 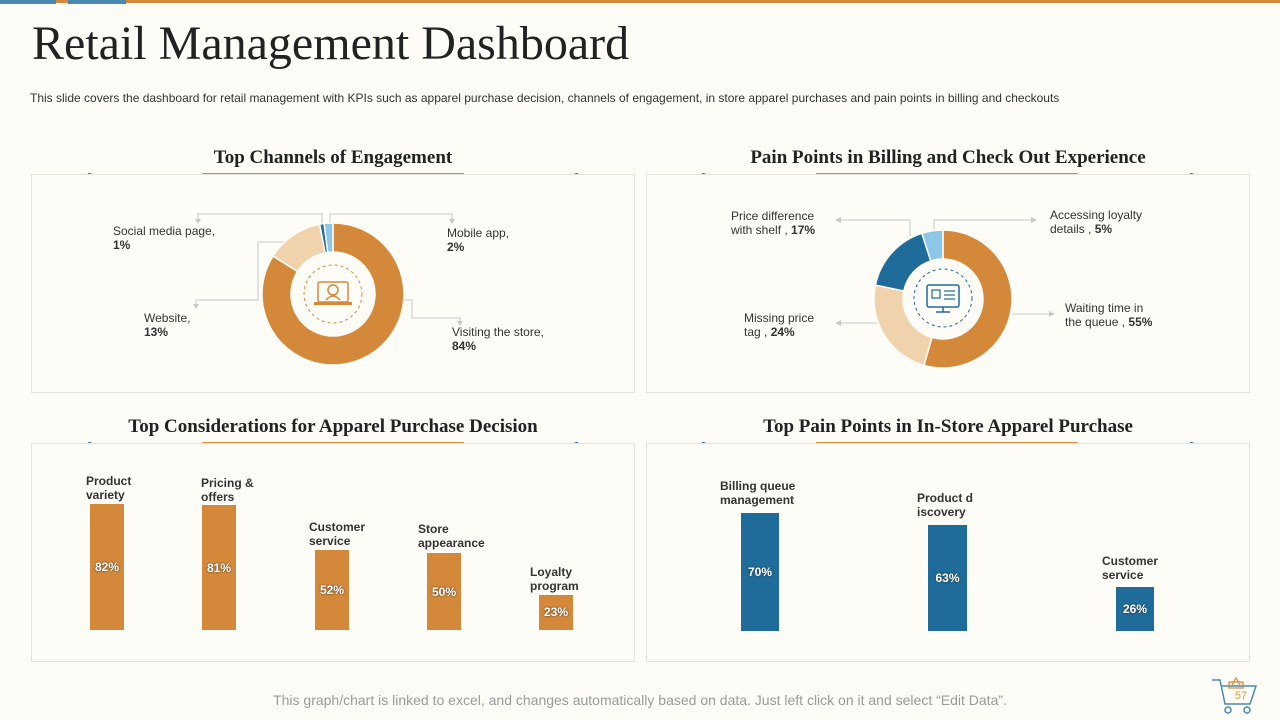 I want to click on label-value: 17%, so click(x=803, y=230).